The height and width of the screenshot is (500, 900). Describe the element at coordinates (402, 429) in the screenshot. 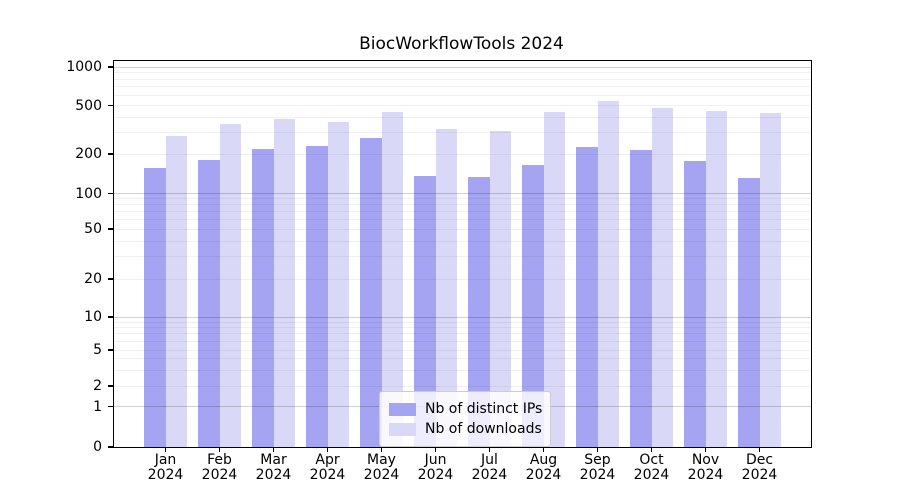

I see `legend-swatch-downloads-icon` at that location.